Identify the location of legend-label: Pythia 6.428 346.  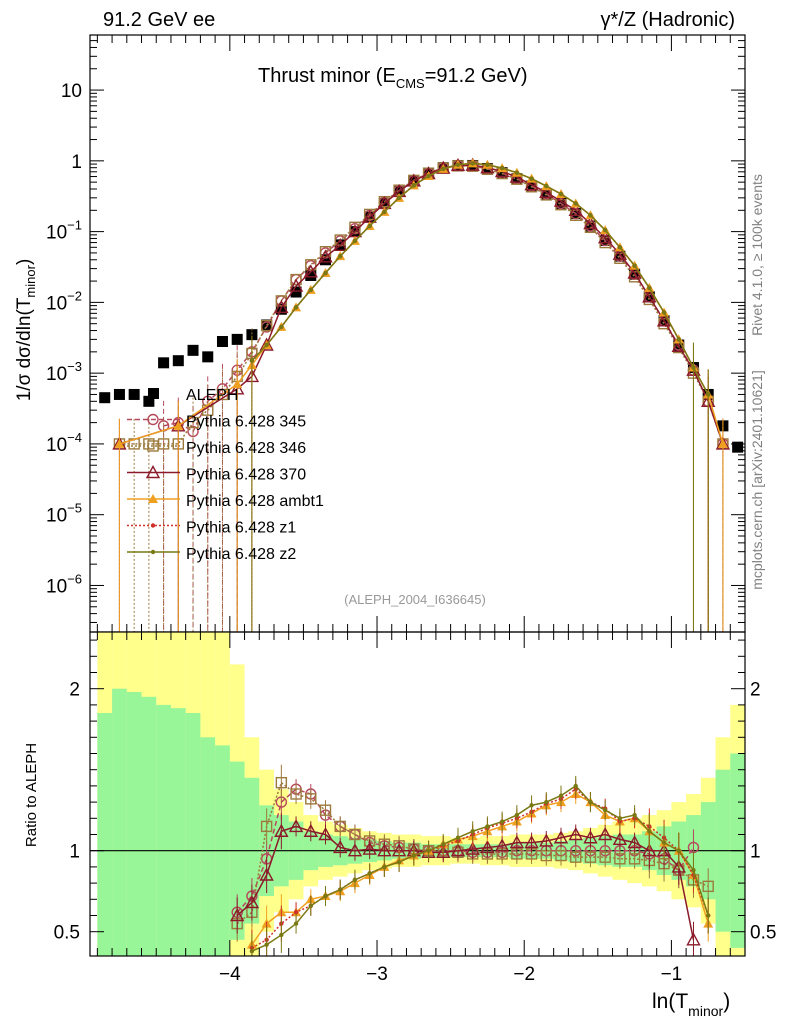
(246, 448).